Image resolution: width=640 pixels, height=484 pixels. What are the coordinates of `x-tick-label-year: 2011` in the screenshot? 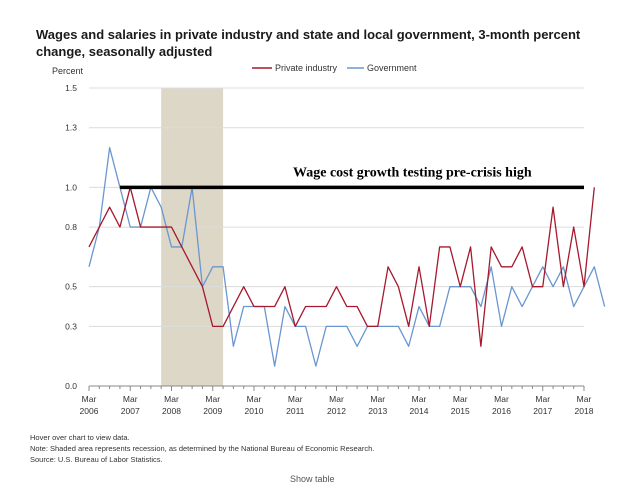 It's located at (295, 411).